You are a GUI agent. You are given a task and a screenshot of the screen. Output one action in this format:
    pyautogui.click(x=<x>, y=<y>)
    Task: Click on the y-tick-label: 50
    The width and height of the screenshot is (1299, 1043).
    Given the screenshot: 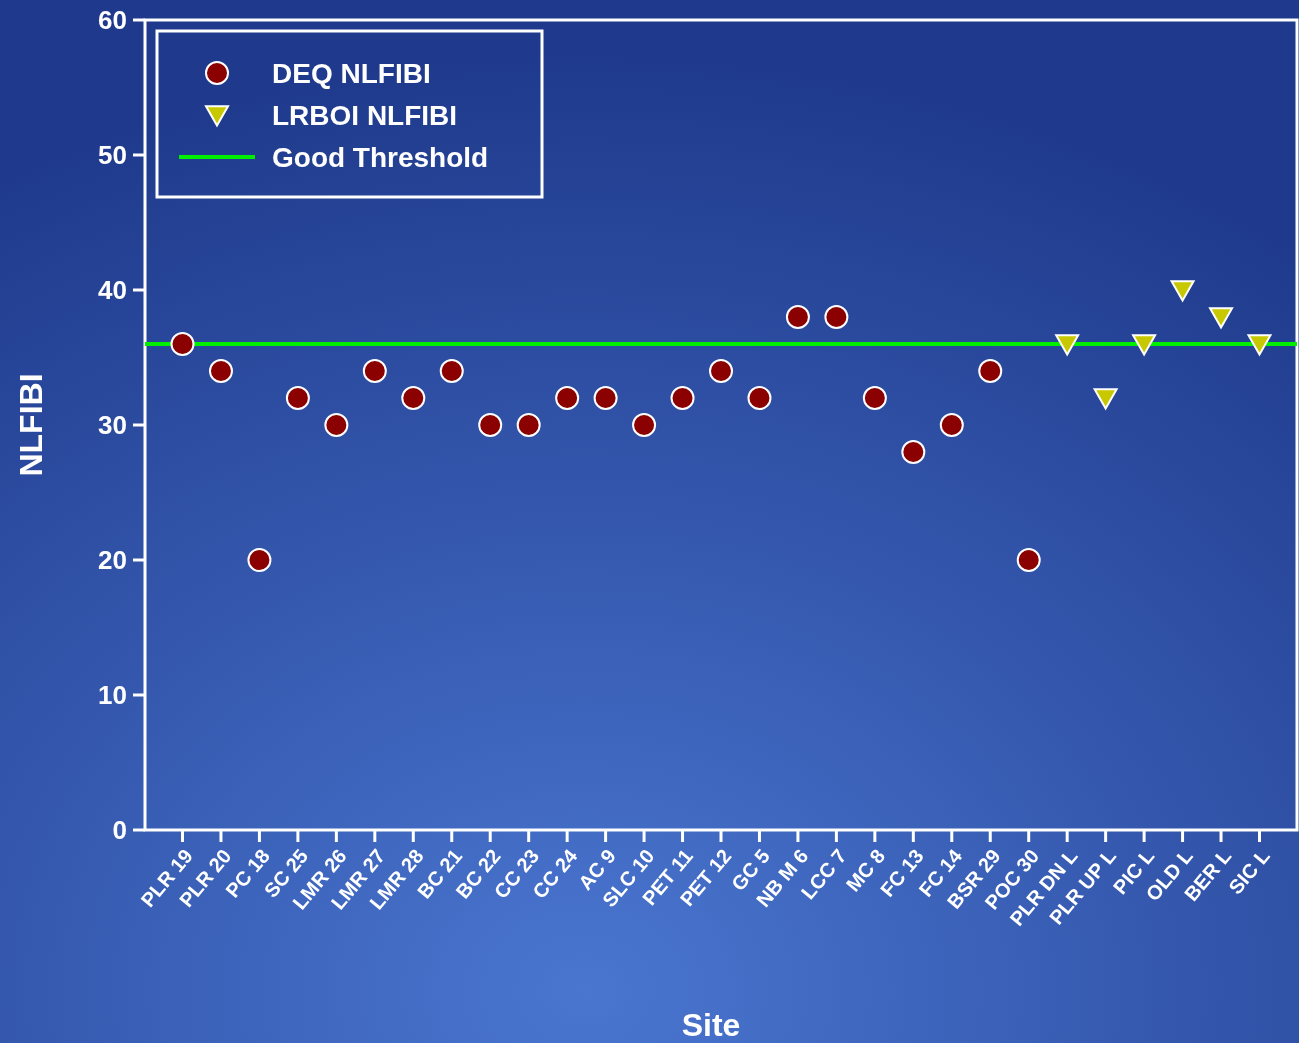 What is the action you would take?
    pyautogui.click(x=112, y=155)
    